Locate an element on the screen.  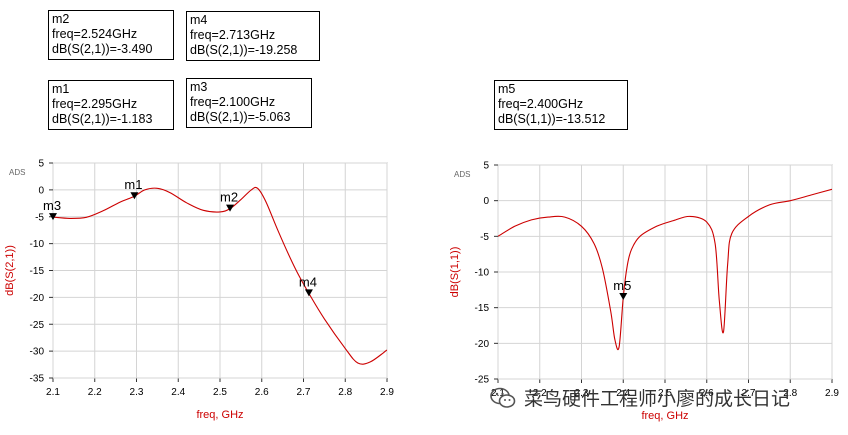
marker-name: m1 is located at coordinates (61, 89).